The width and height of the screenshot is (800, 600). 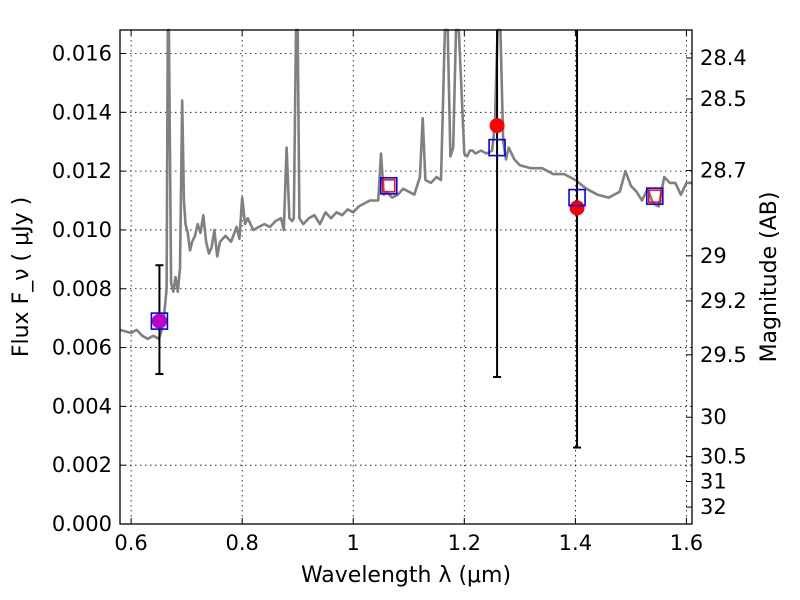 What do you see at coordinates (82, 406) in the screenshot?
I see `y-tick-label: 0.004` at bounding box center [82, 406].